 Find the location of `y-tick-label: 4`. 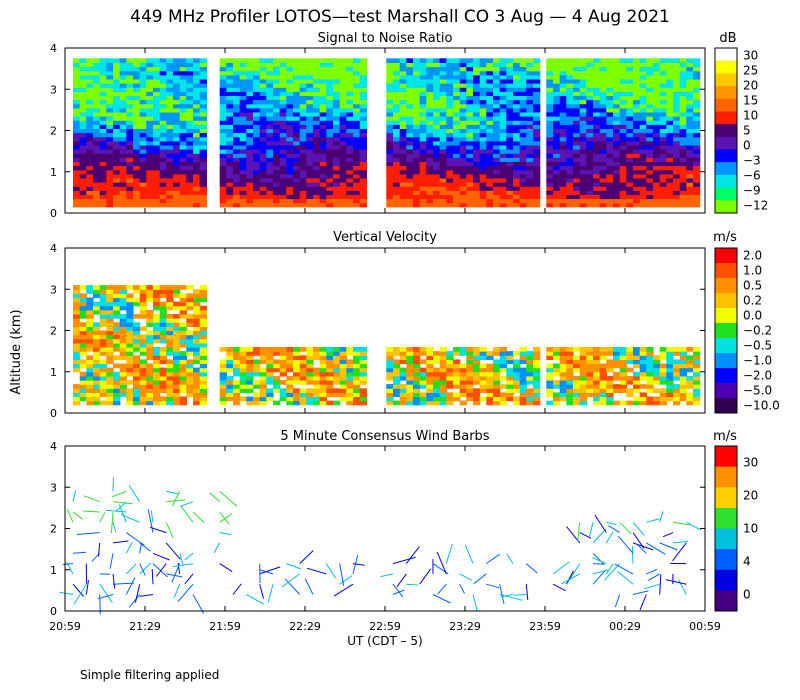

y-tick-label: 4 is located at coordinates (53, 48).